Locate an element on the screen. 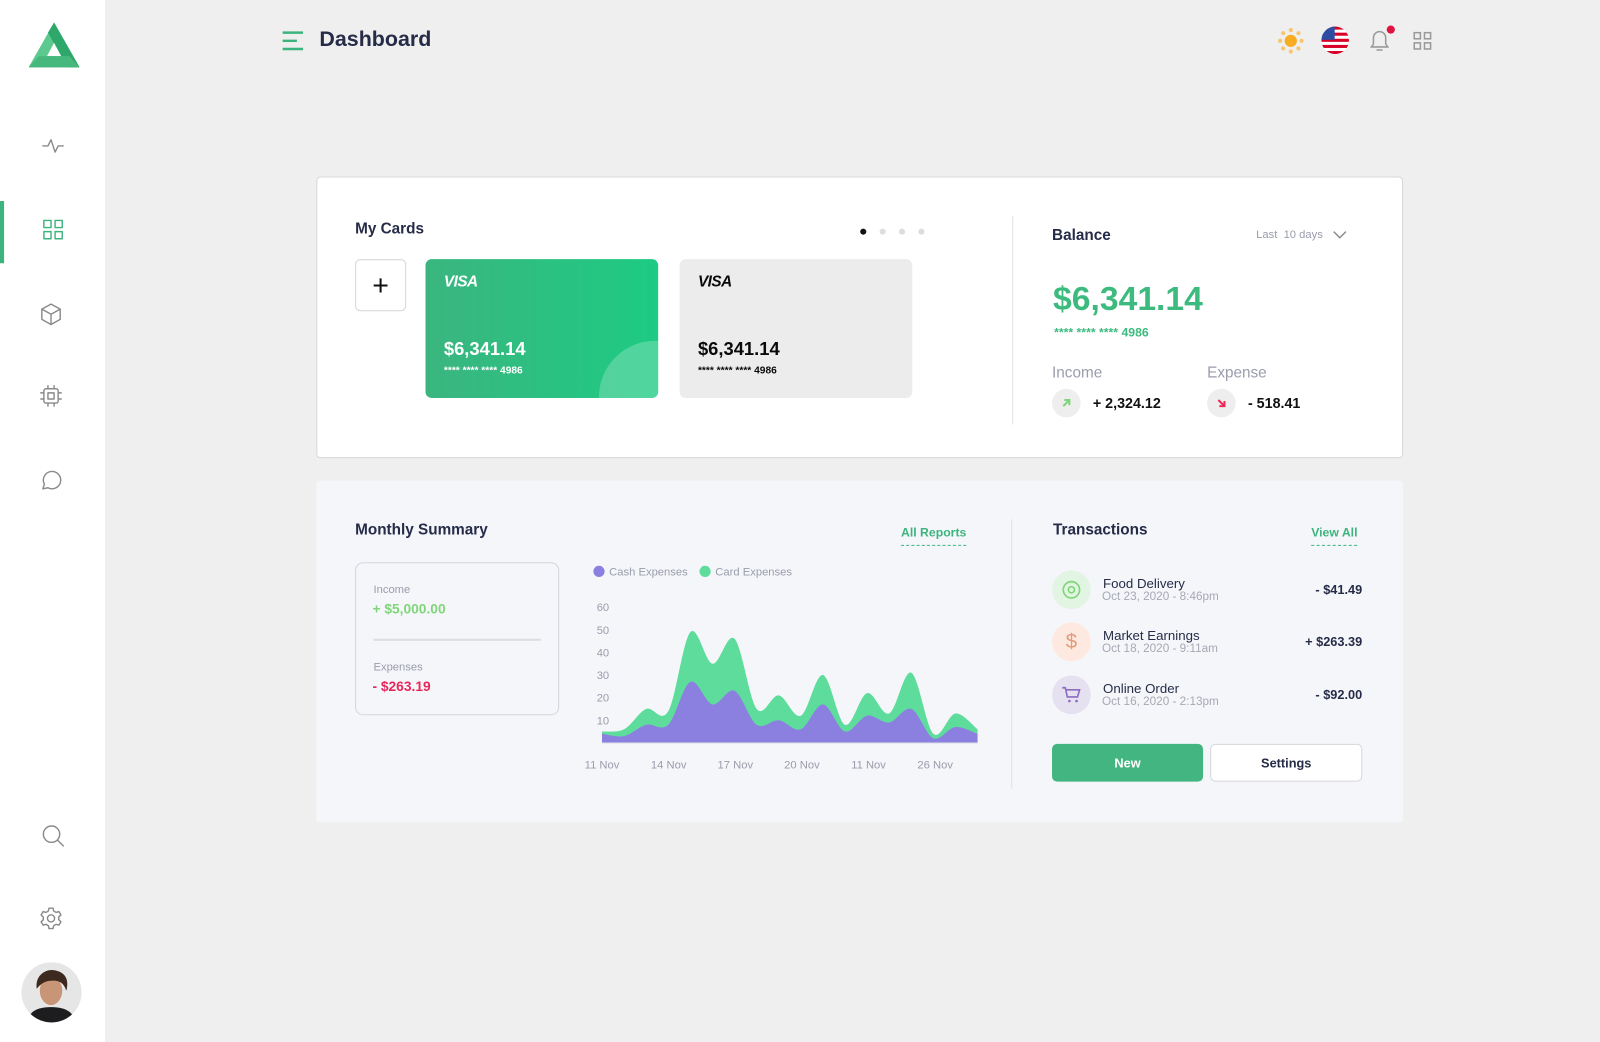 Image resolution: width=1600 pixels, height=1042 pixels. summary-box: Income + $5,000.00 Expenses - $263.19 is located at coordinates (457, 639).